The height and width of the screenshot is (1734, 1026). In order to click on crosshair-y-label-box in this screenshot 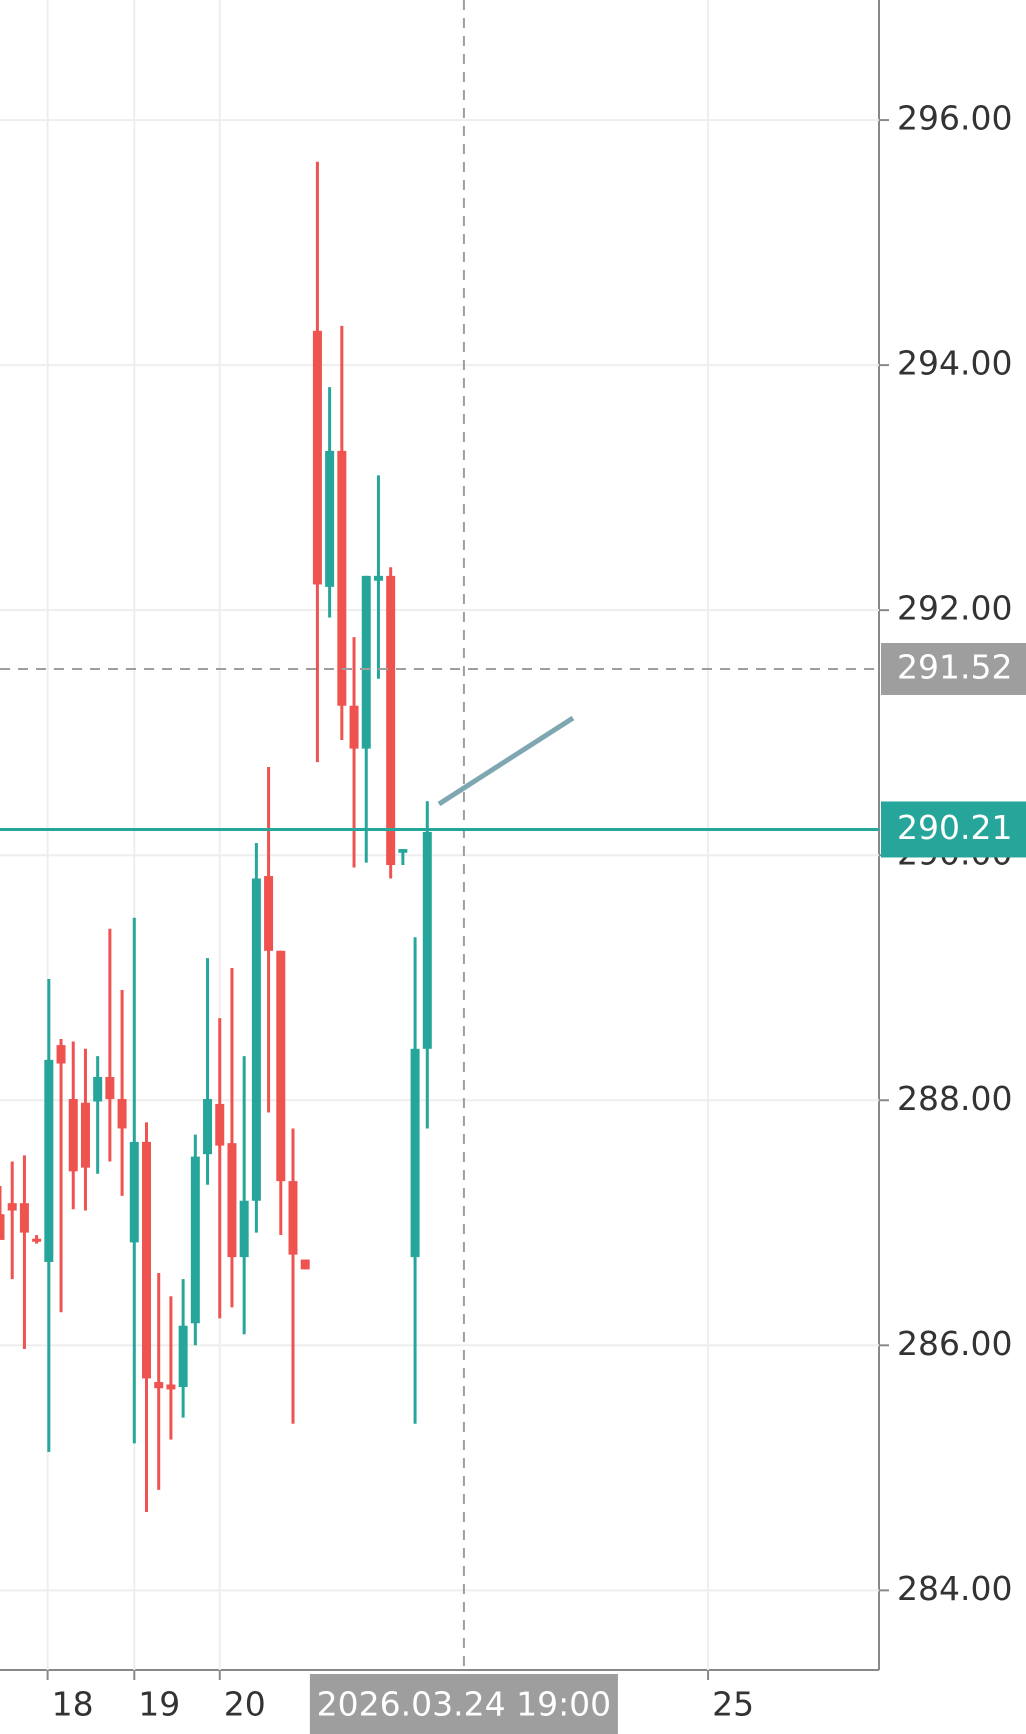, I will do `click(953, 668)`.